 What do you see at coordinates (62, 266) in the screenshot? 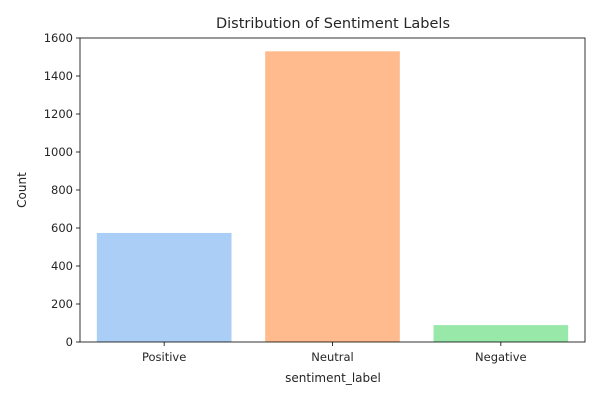
I see `y-tick-label: 400` at bounding box center [62, 266].